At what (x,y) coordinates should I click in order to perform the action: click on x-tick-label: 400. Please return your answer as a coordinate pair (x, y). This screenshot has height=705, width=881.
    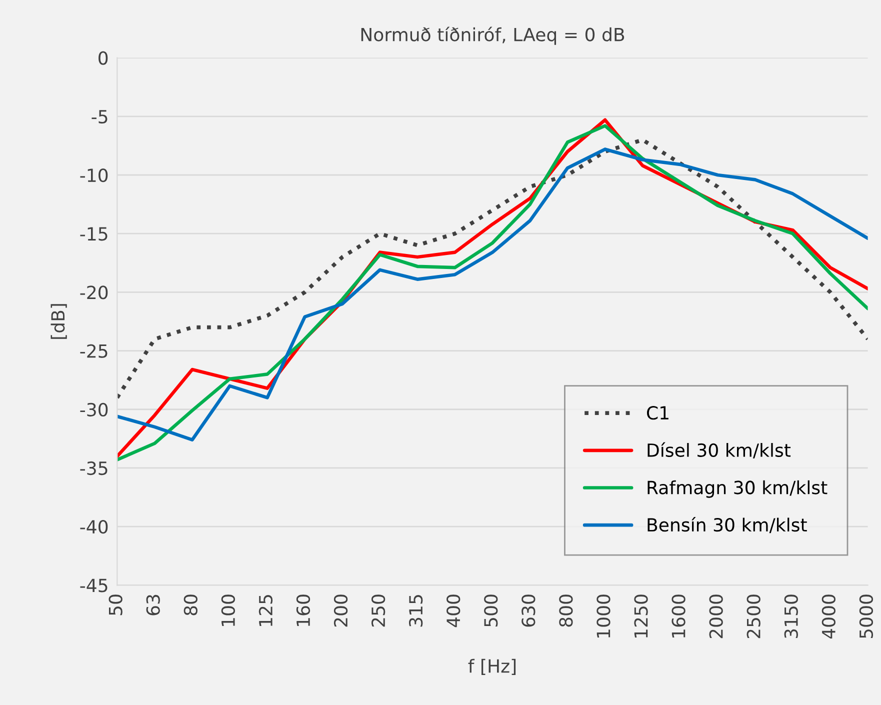
    Looking at the image, I should click on (453, 611).